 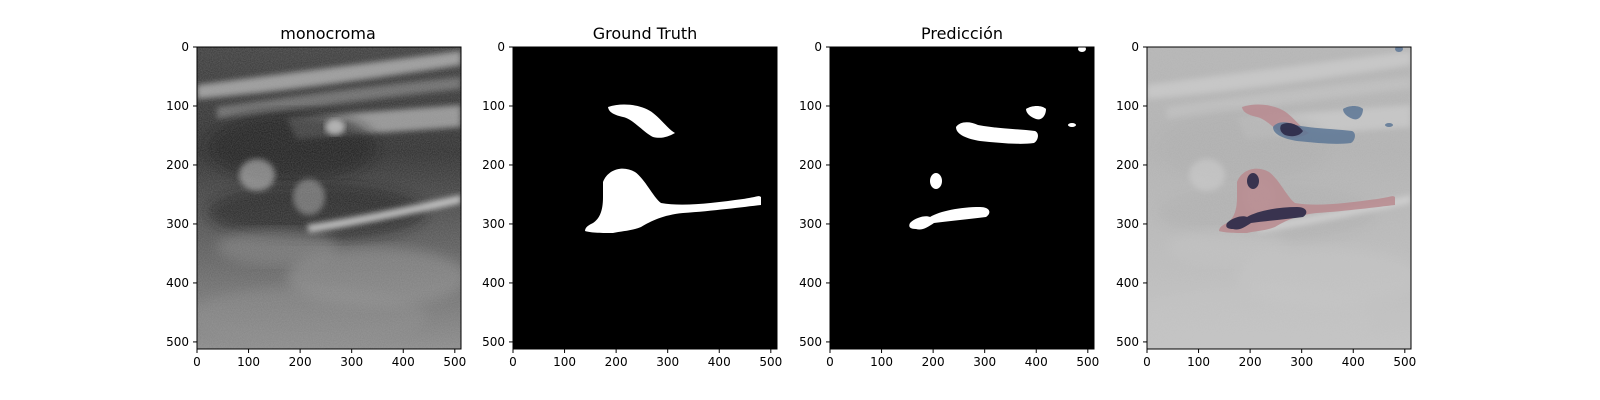 I want to click on overlay-image, so click(x=1279, y=198).